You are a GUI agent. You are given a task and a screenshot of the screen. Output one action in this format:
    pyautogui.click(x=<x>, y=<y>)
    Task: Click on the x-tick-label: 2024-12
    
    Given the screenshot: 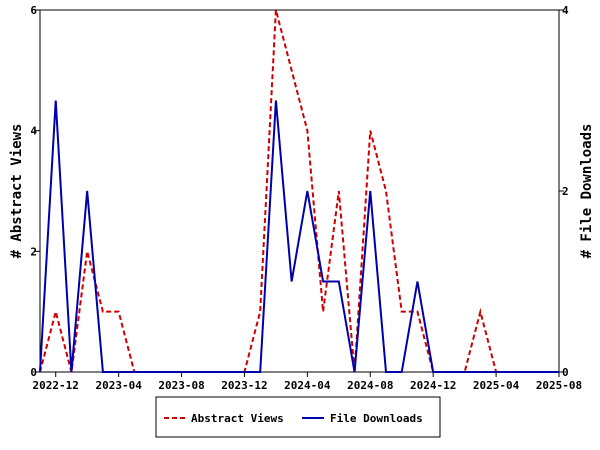 What is the action you would take?
    pyautogui.click(x=433, y=385)
    